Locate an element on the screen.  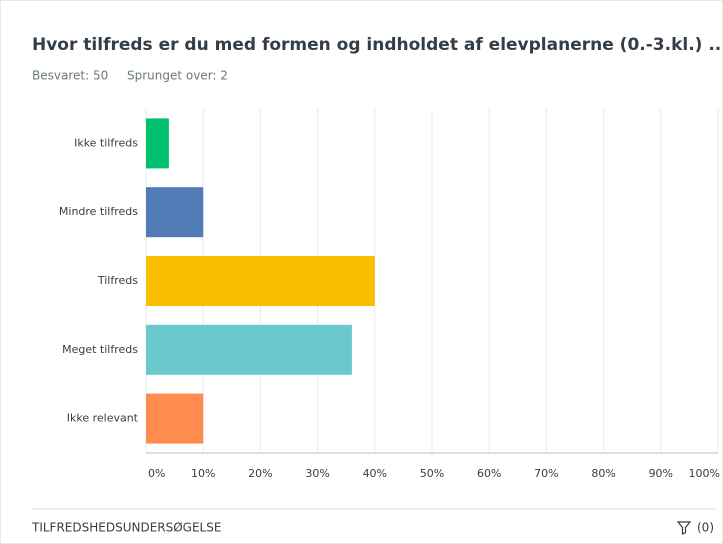
x-tick-label: 70% is located at coordinates (546, 473).